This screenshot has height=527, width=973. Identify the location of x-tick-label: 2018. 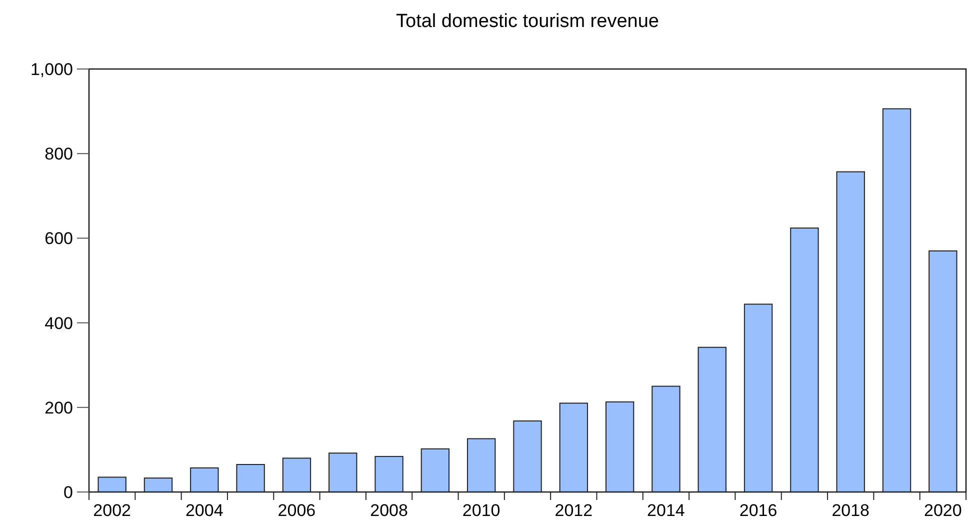
(851, 510).